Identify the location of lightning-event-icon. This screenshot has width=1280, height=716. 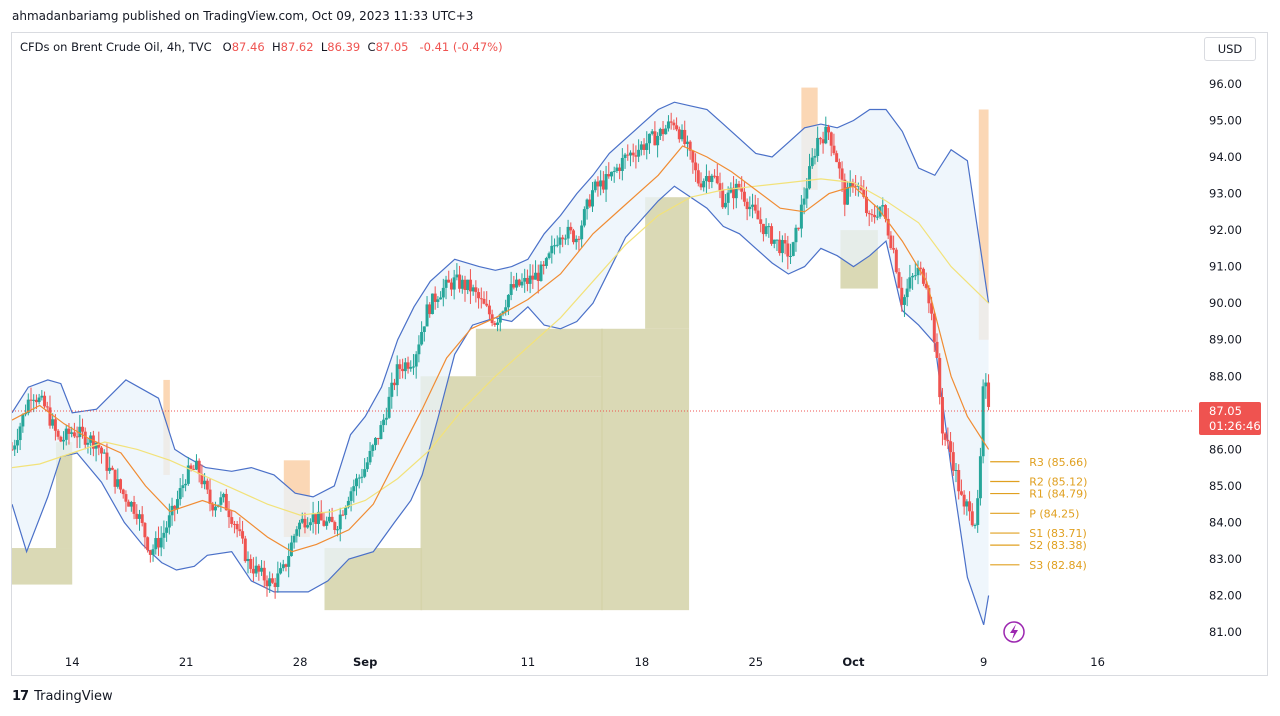
(1014, 632).